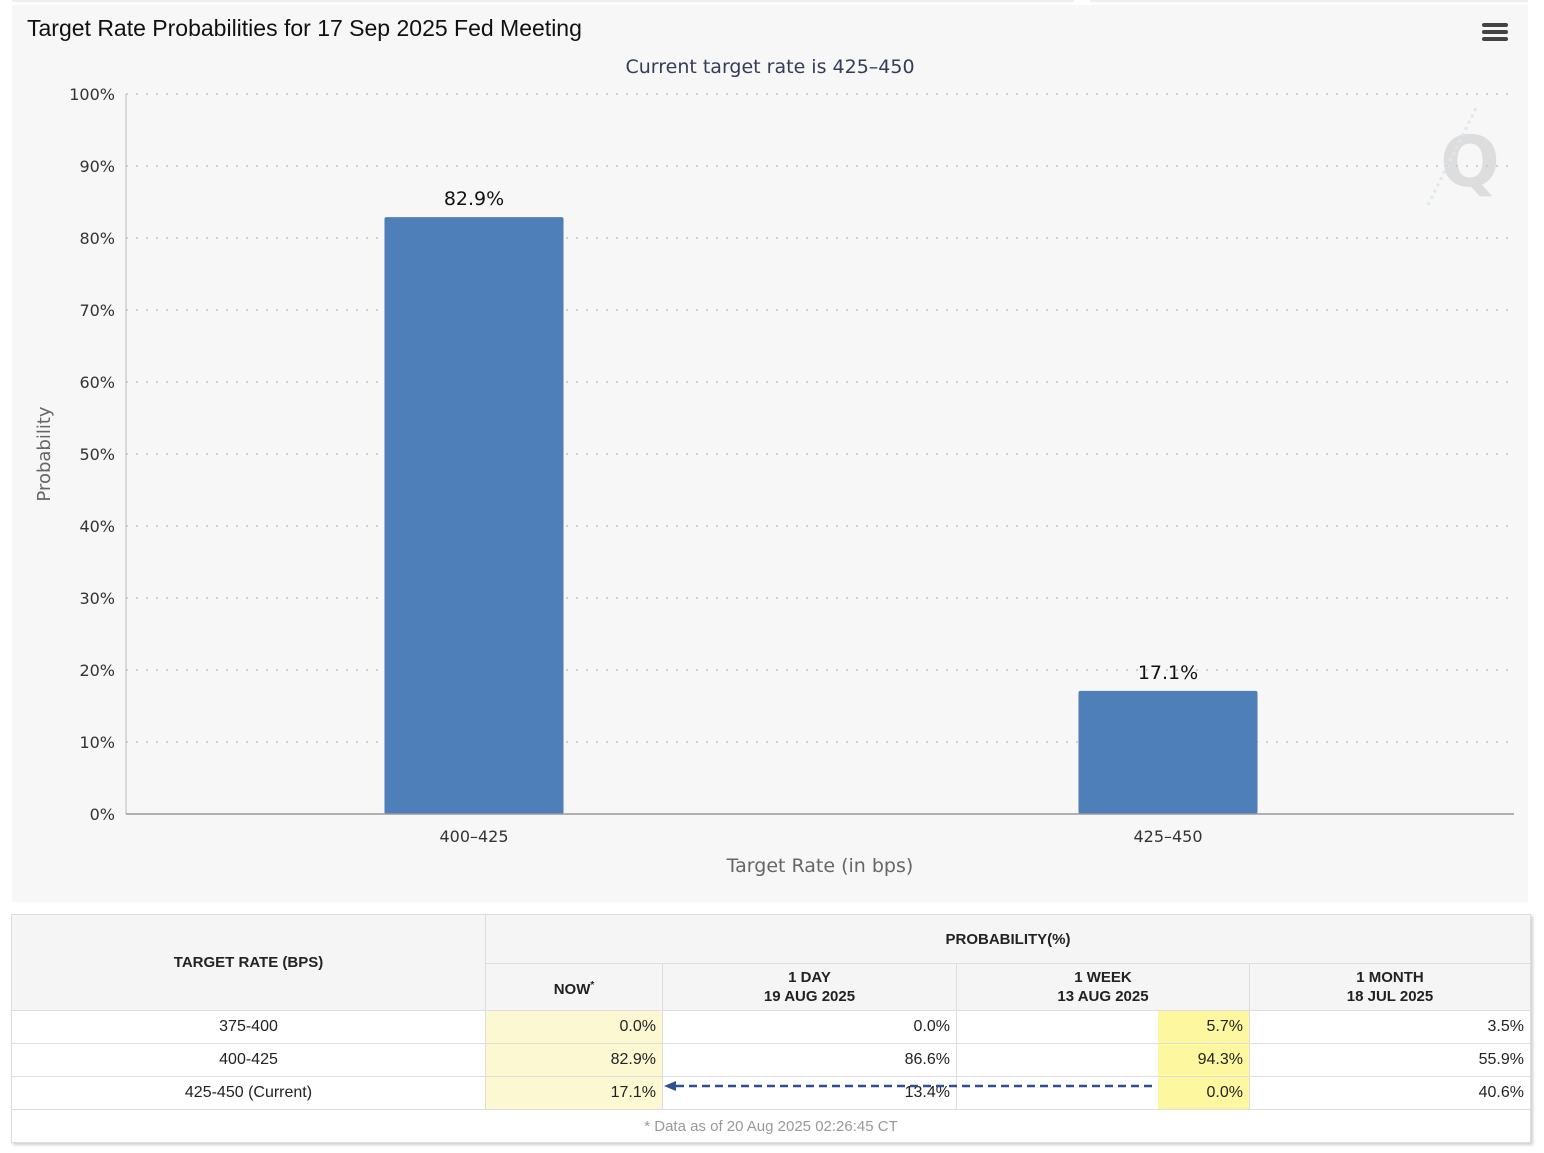  I want to click on table-row: 425-450 (Current) 17.1% 13.4% 0.0% 40.6%, so click(771, 1093).